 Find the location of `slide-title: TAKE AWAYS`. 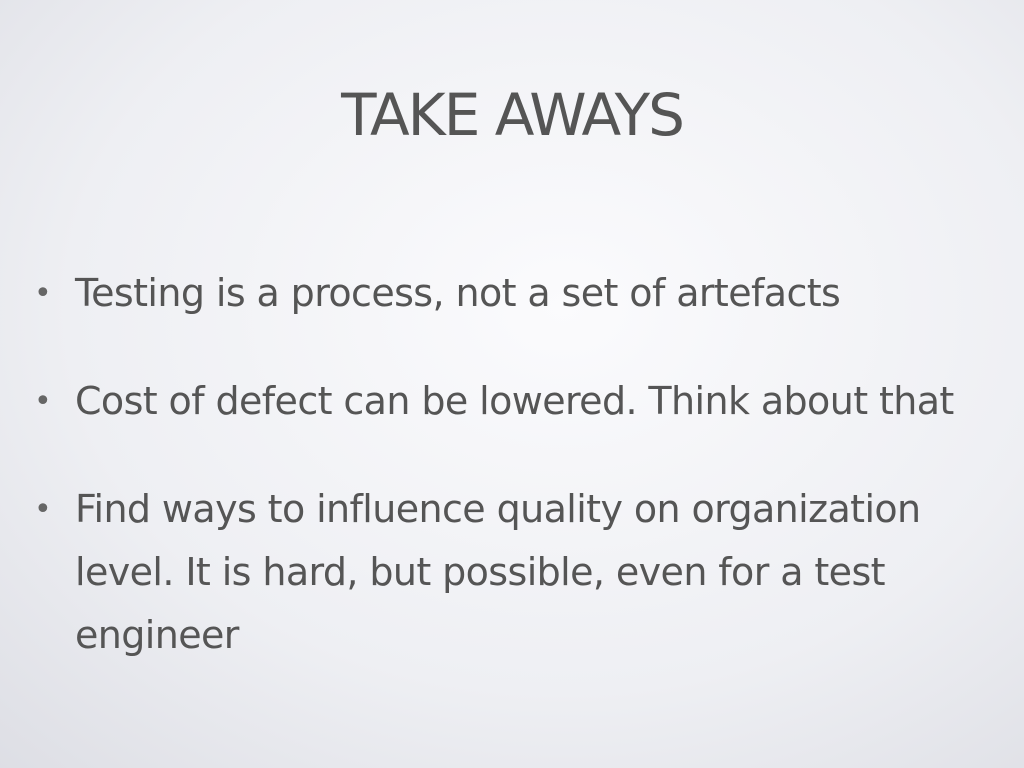

slide-title: TAKE AWAYS is located at coordinates (513, 115).